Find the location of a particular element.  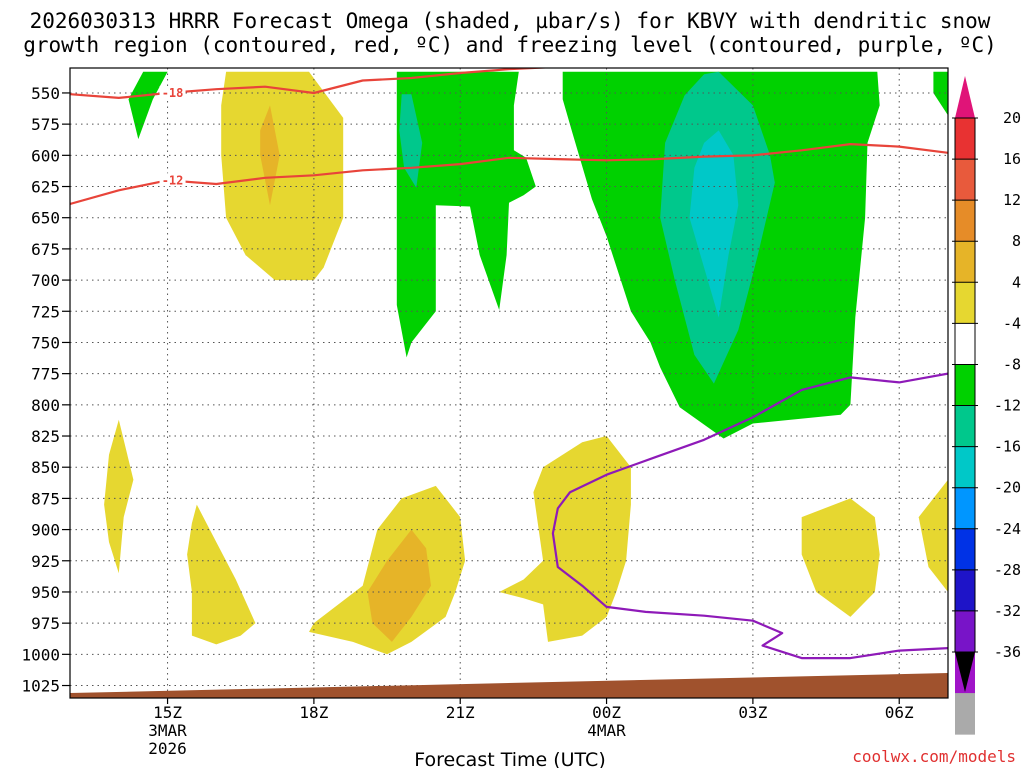

colorbar-label-6: -8 is located at coordinates (1012, 364).